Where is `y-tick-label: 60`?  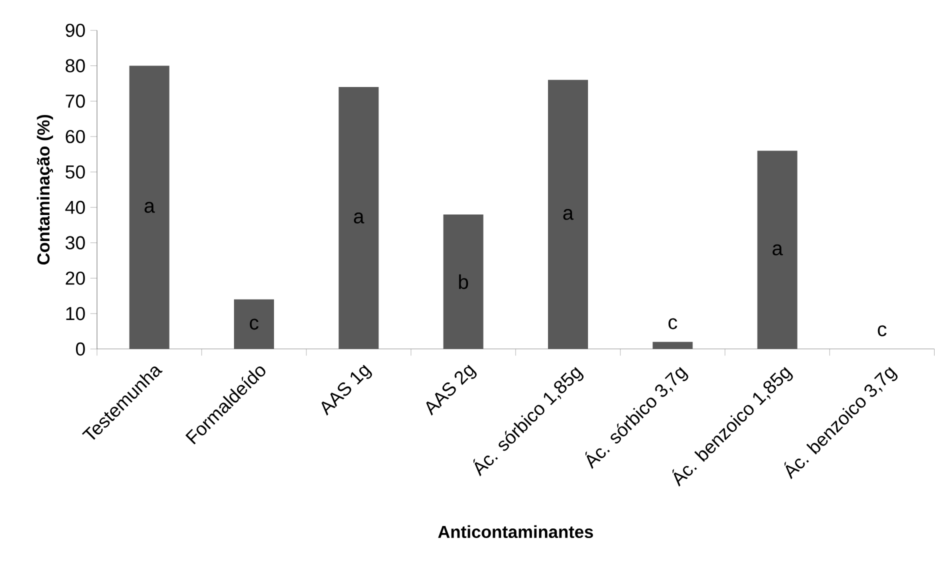
y-tick-label: 60 is located at coordinates (75, 137).